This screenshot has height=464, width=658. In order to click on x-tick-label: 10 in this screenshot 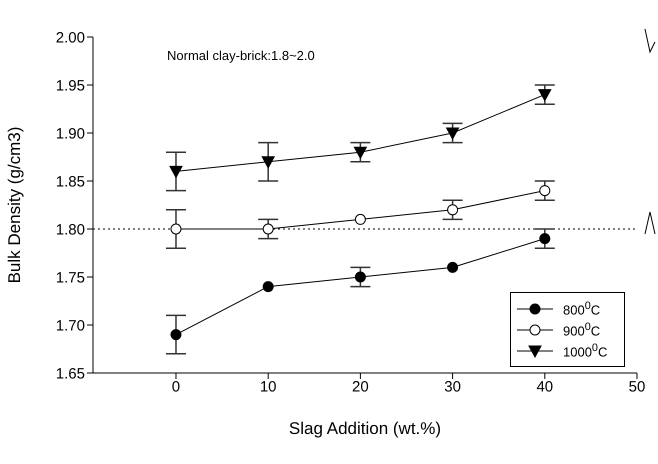, I will do `click(268, 387)`.